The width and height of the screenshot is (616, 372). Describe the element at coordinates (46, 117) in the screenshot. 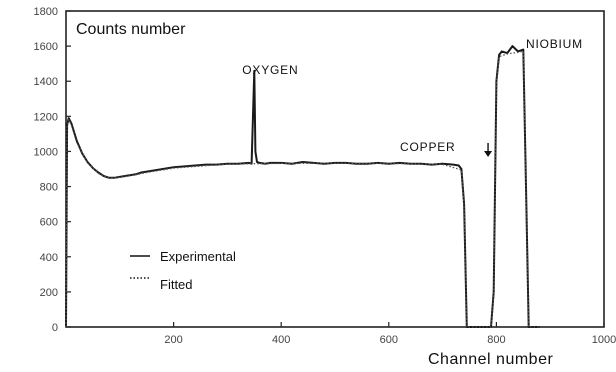

I see `y-tick-label: 1200` at that location.